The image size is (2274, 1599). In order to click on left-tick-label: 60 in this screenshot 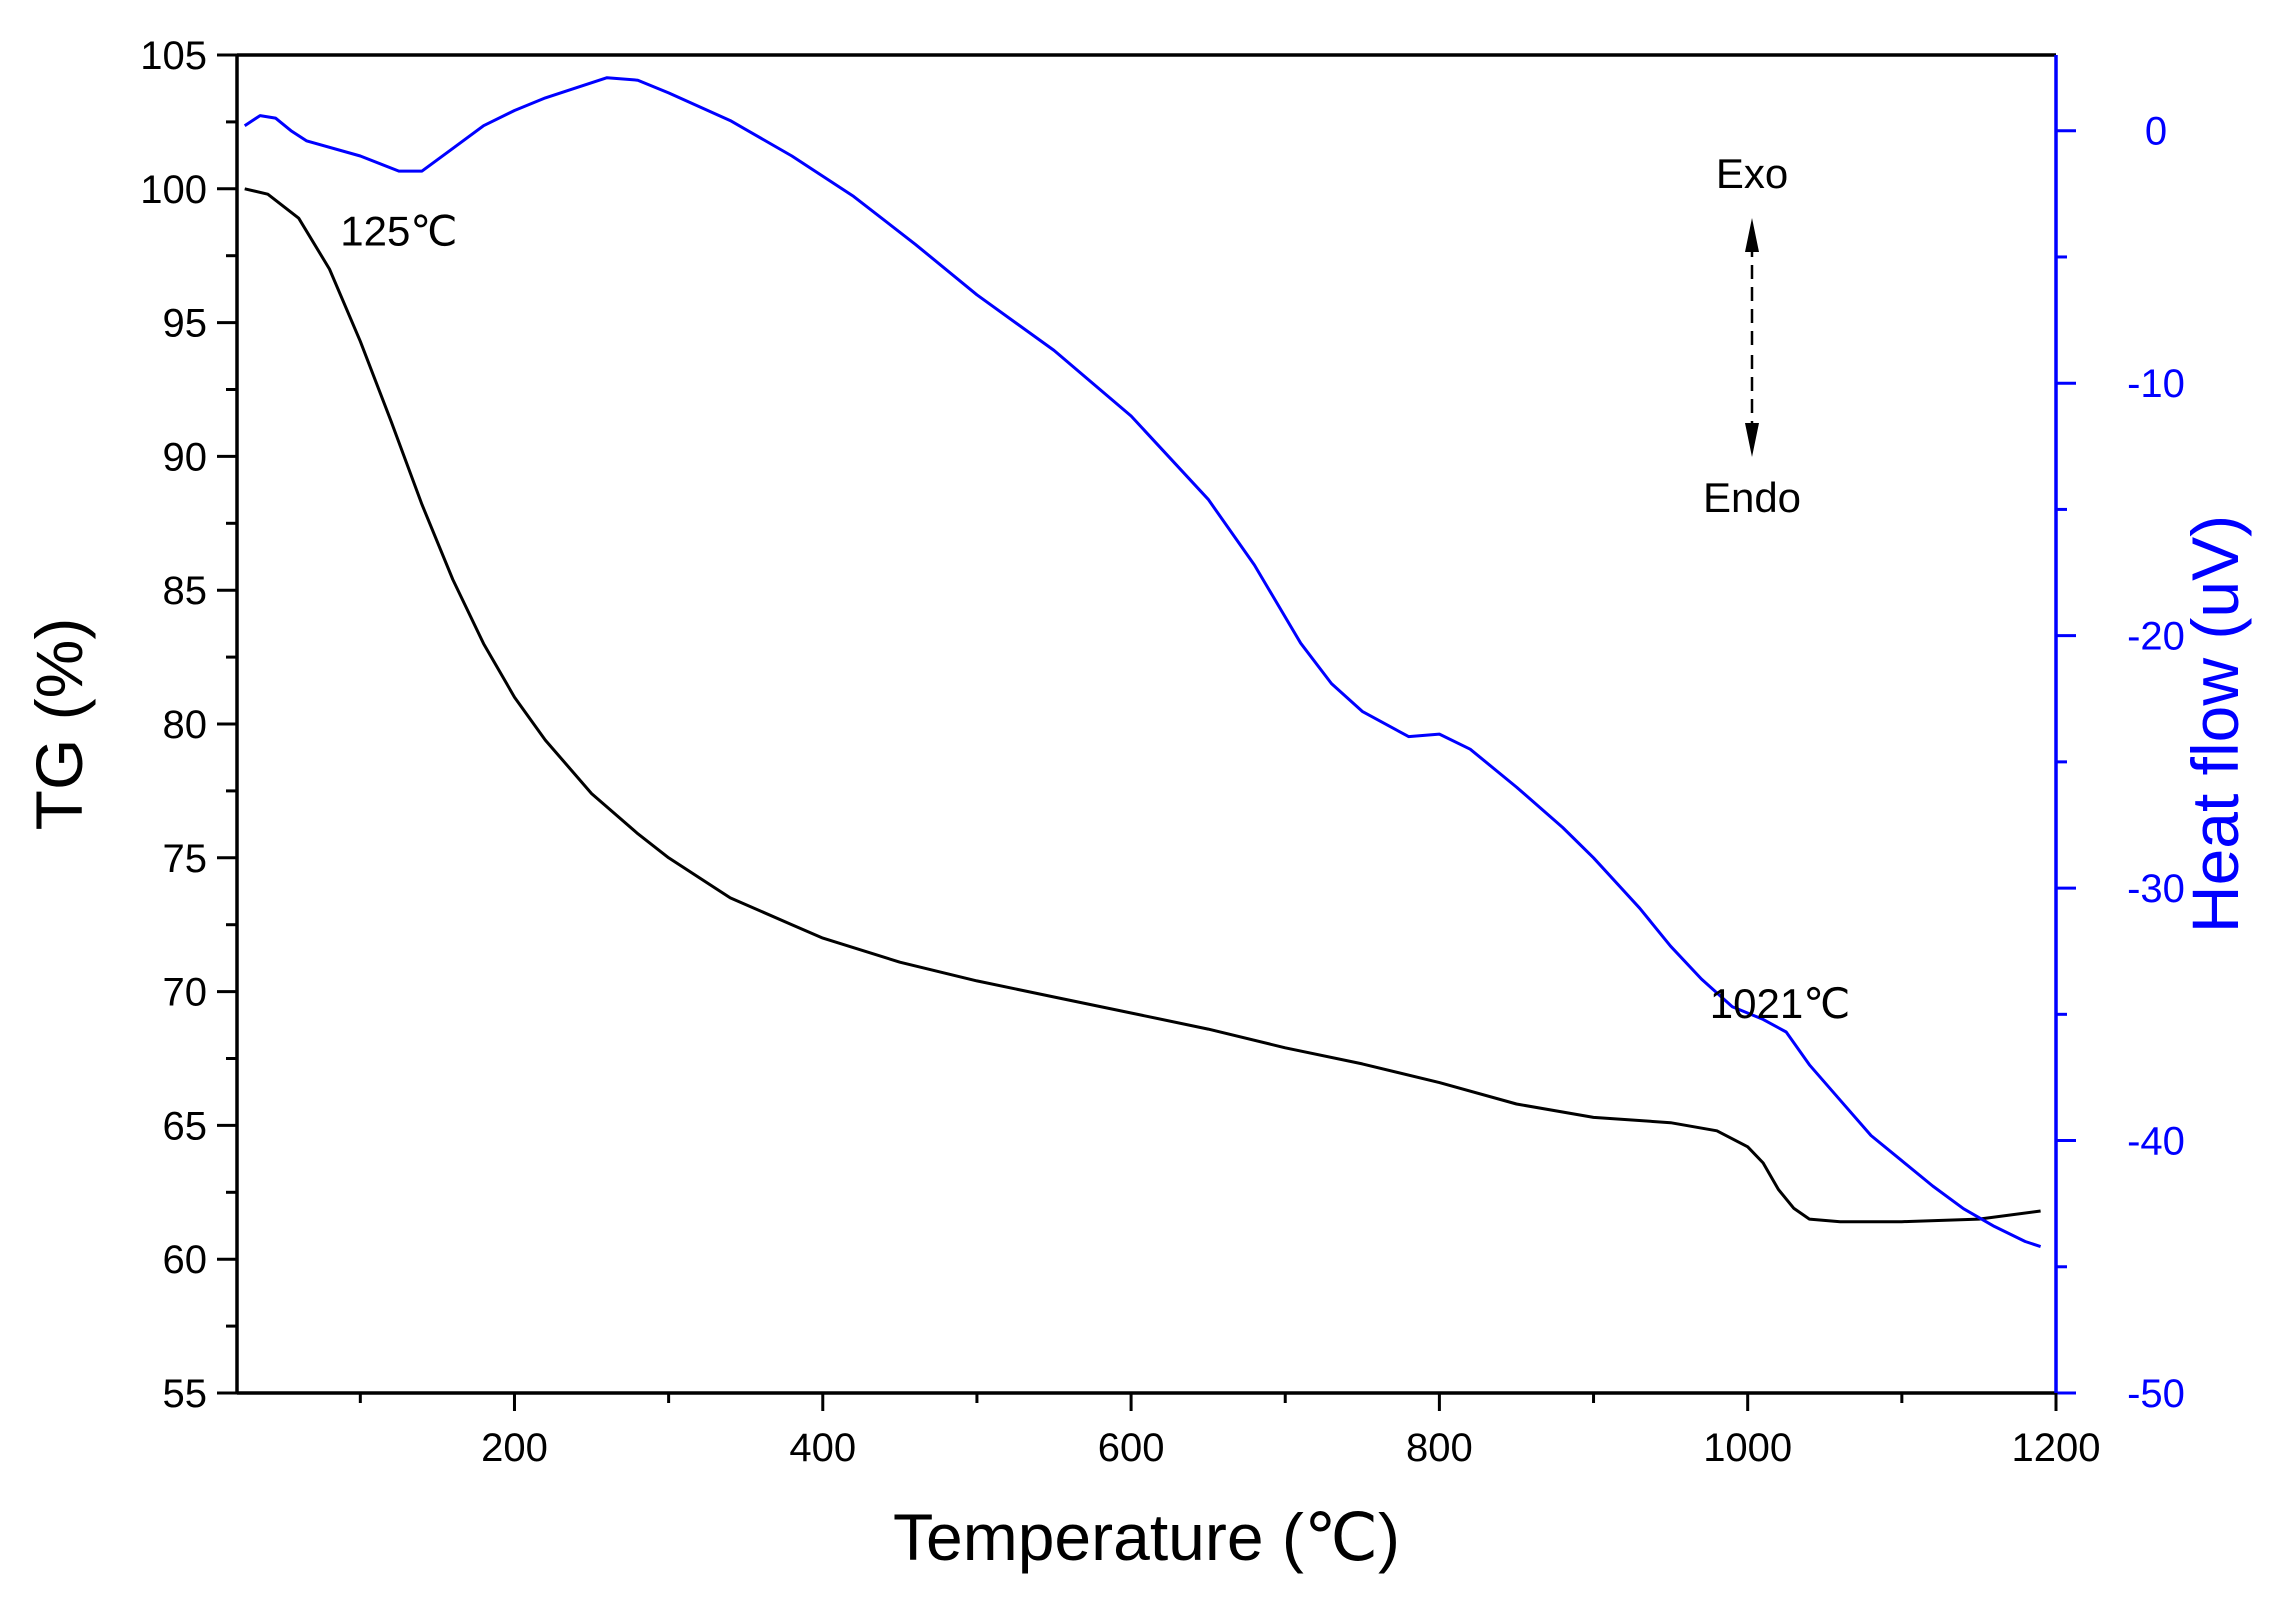, I will do `click(185, 1260)`.